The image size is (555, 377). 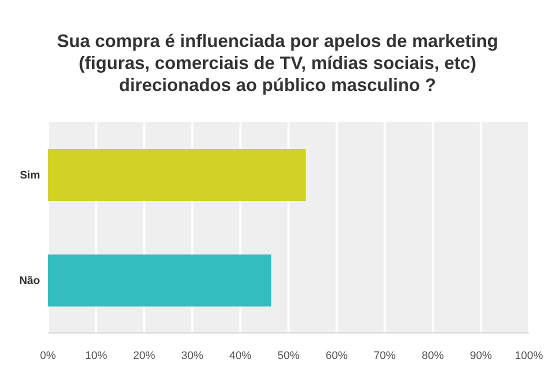 I want to click on x-tick-label: 90%, so click(x=481, y=356).